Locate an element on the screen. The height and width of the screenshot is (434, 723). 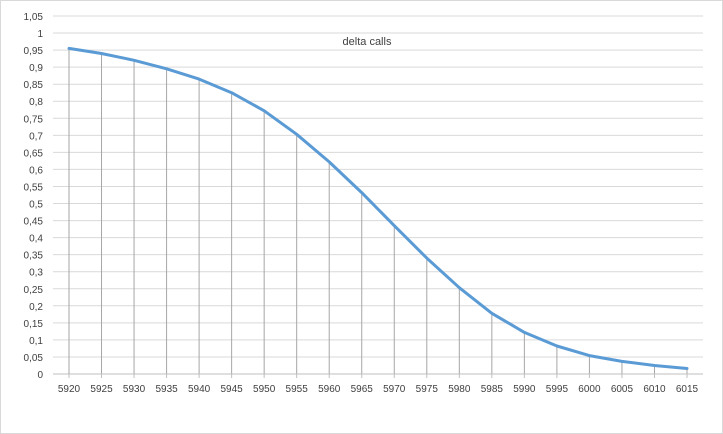
y-tick-label: 0,85 is located at coordinates (34, 85).